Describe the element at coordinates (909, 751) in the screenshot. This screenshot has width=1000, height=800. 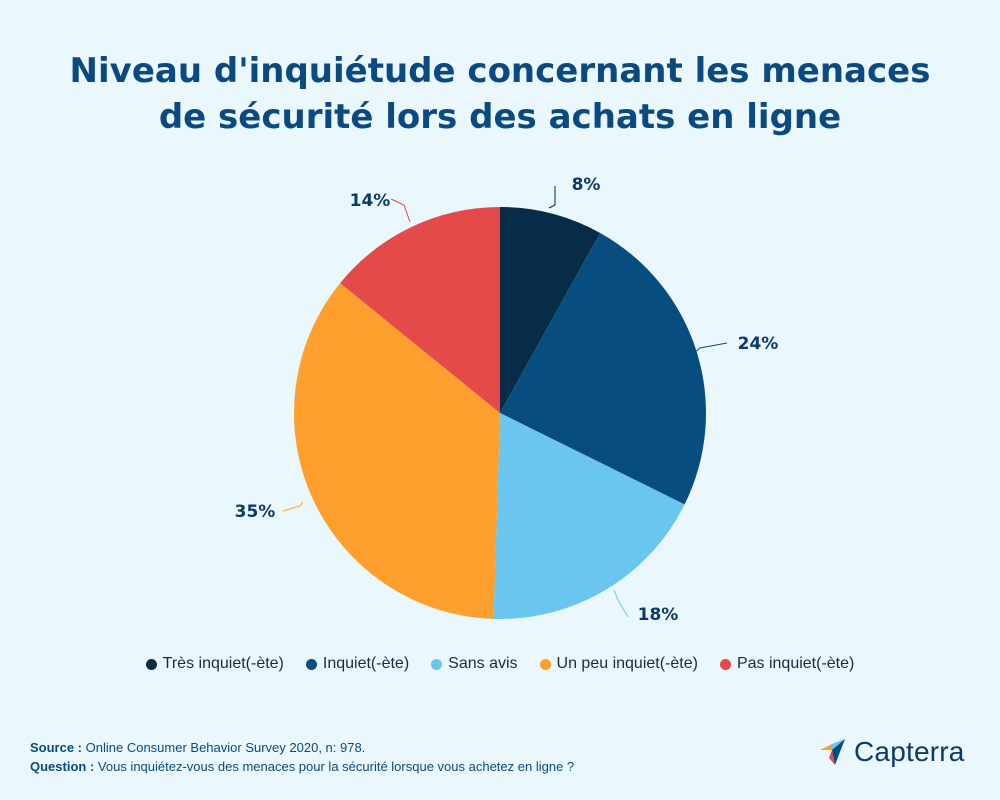
I see `capterra-logo-text: Capterra` at that location.